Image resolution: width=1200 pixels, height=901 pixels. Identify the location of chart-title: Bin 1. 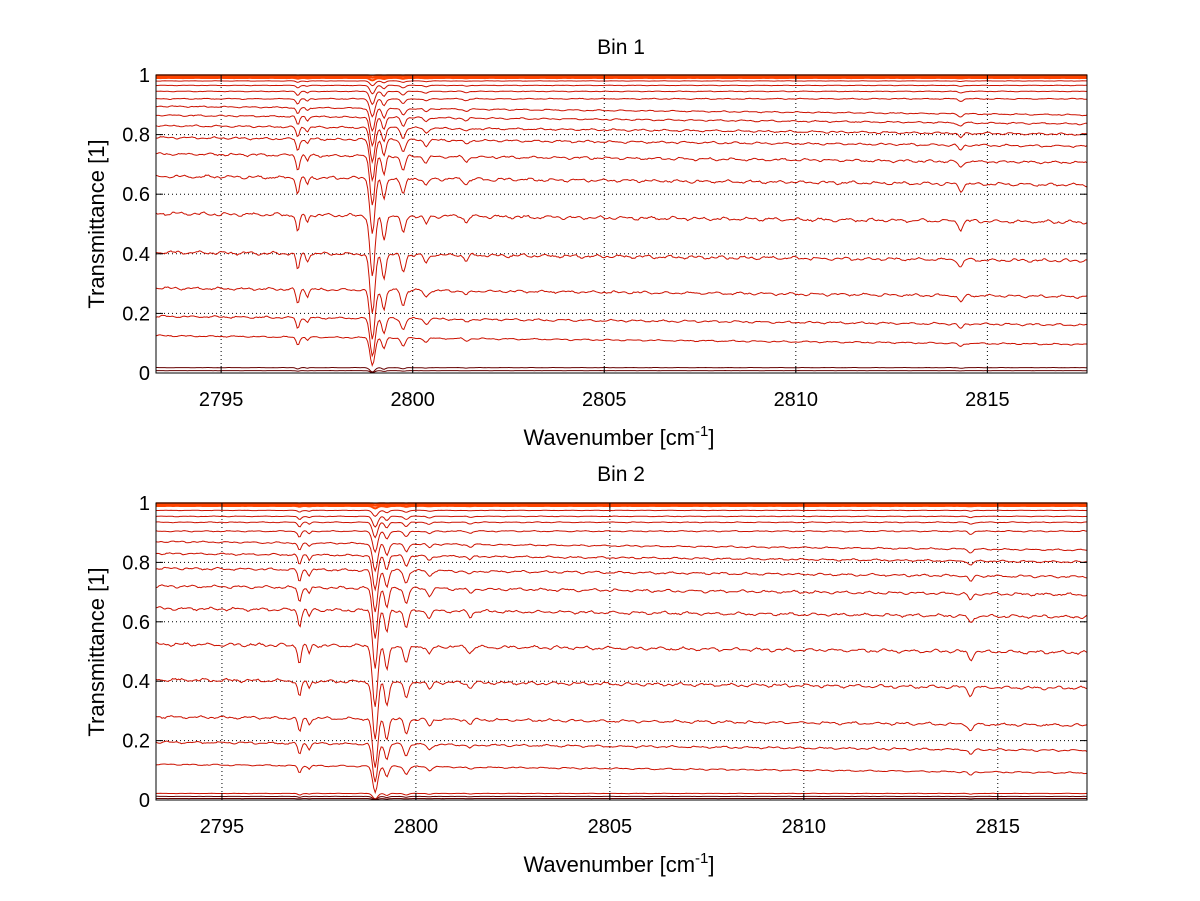
(621, 47).